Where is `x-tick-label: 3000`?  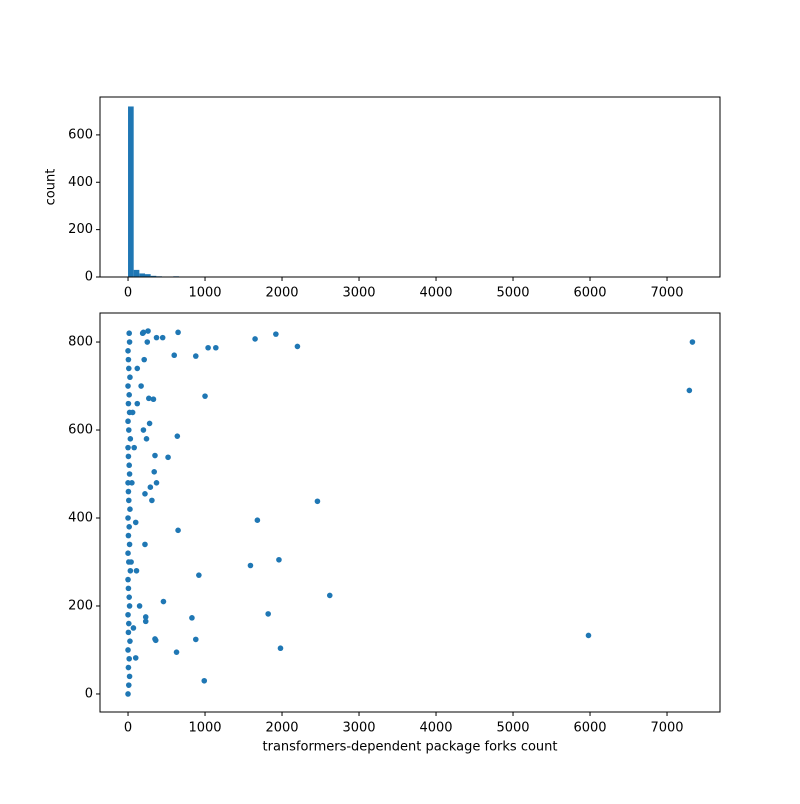 x-tick-label: 3000 is located at coordinates (358, 293).